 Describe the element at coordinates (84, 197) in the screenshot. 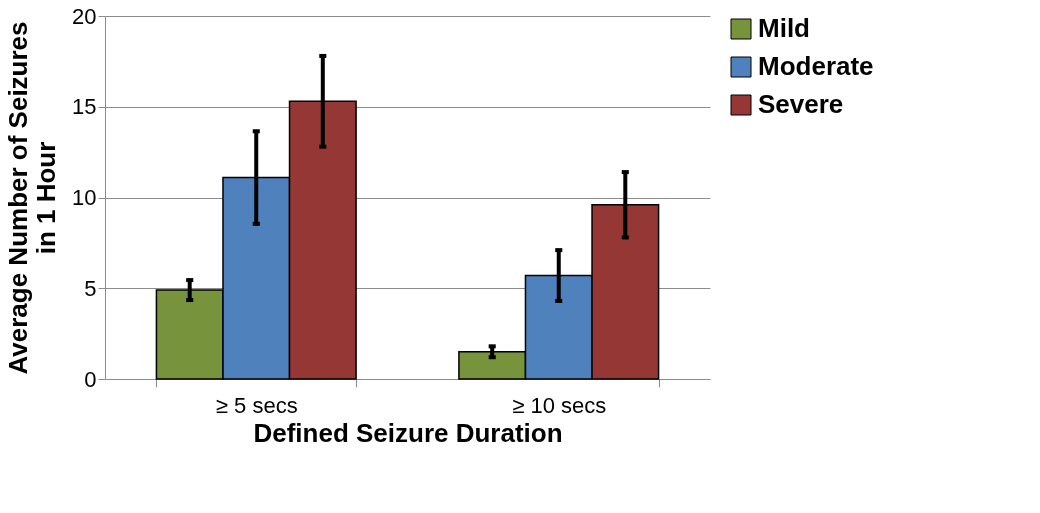

I see `y-tick-label: 10` at that location.